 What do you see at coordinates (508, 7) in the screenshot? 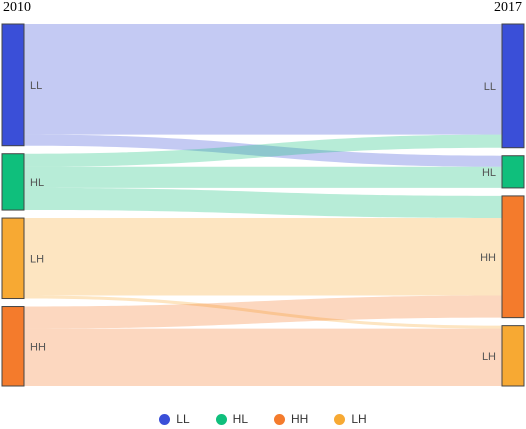
I see `year-label-2017: 2017` at bounding box center [508, 7].